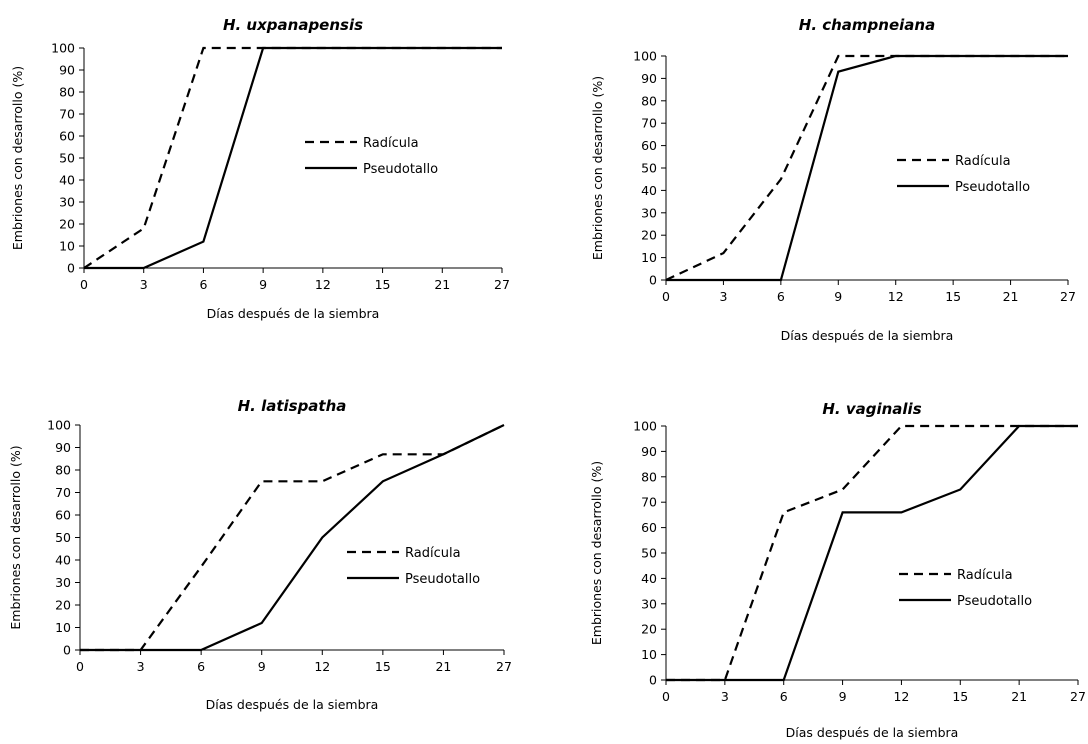 The image size is (1088, 744). What do you see at coordinates (867, 25) in the screenshot?
I see `chart-title: H. champneiana` at bounding box center [867, 25].